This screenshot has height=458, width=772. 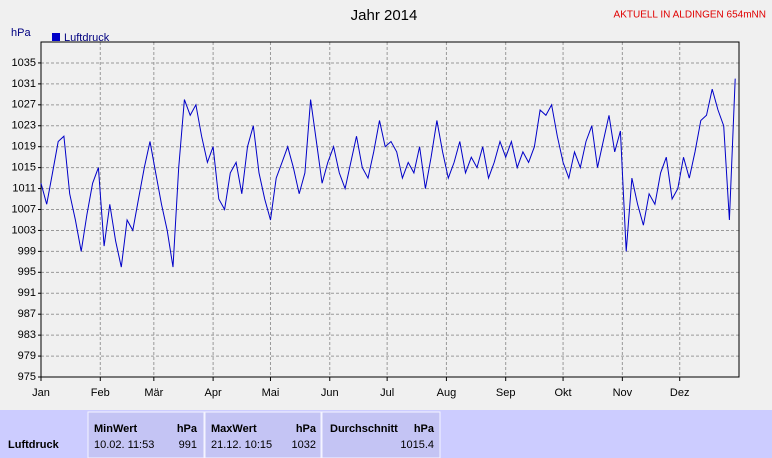 What do you see at coordinates (234, 429) in the screenshot?
I see `col-name: MaxWert` at bounding box center [234, 429].